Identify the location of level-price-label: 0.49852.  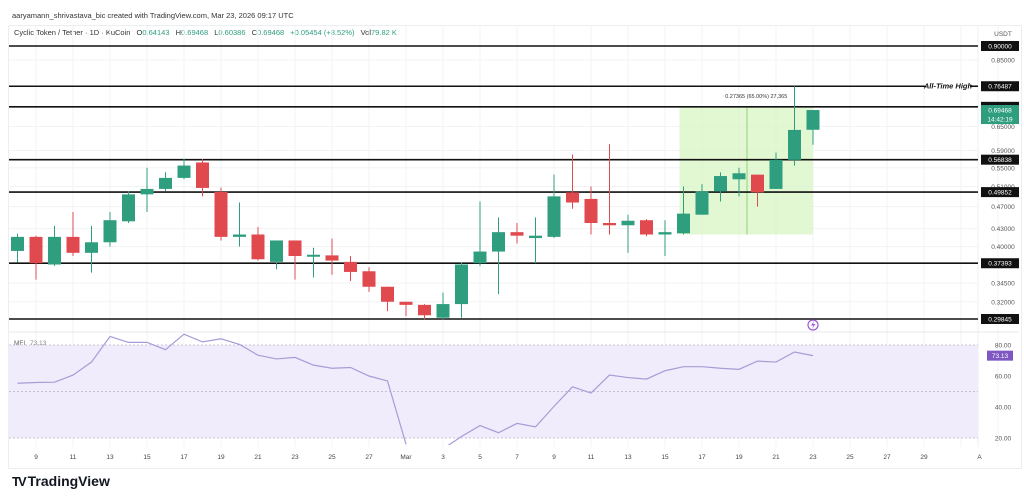
(1000, 193).